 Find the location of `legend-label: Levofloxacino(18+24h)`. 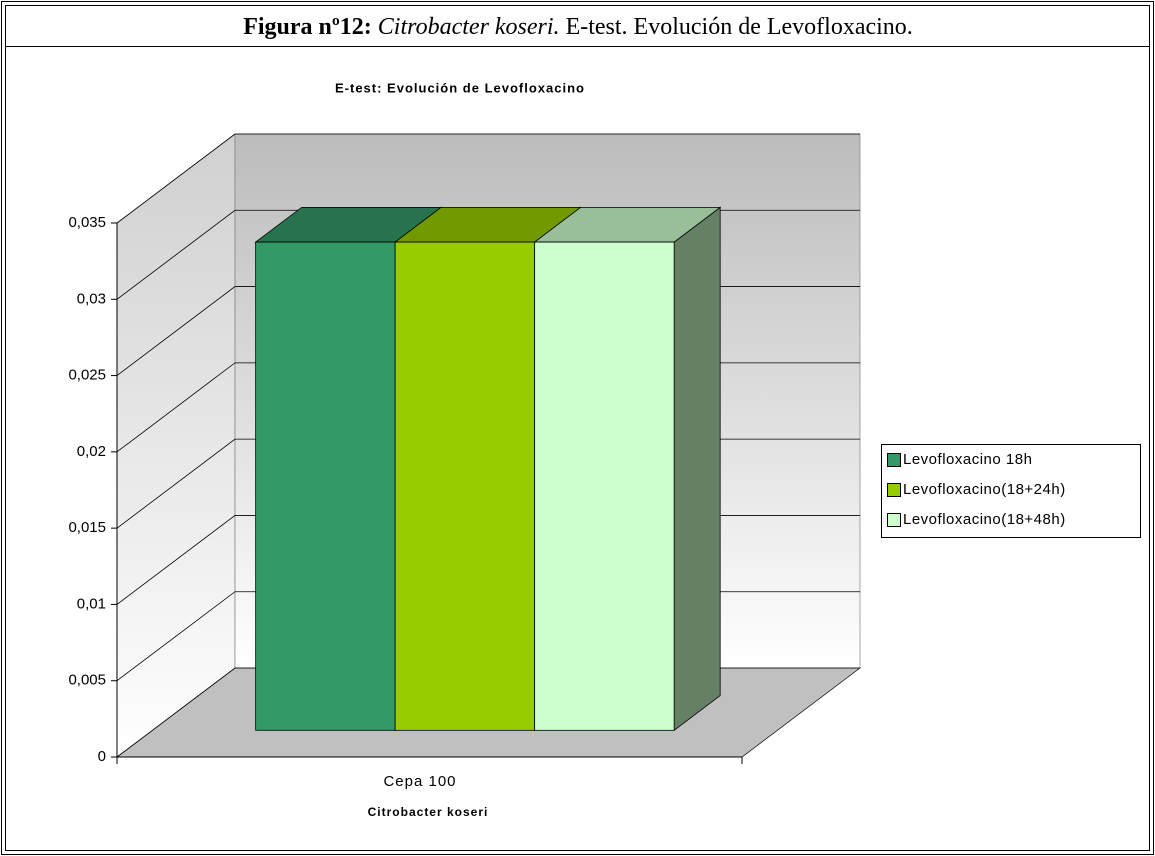

legend-label: Levofloxacino(18+24h) is located at coordinates (984, 489).